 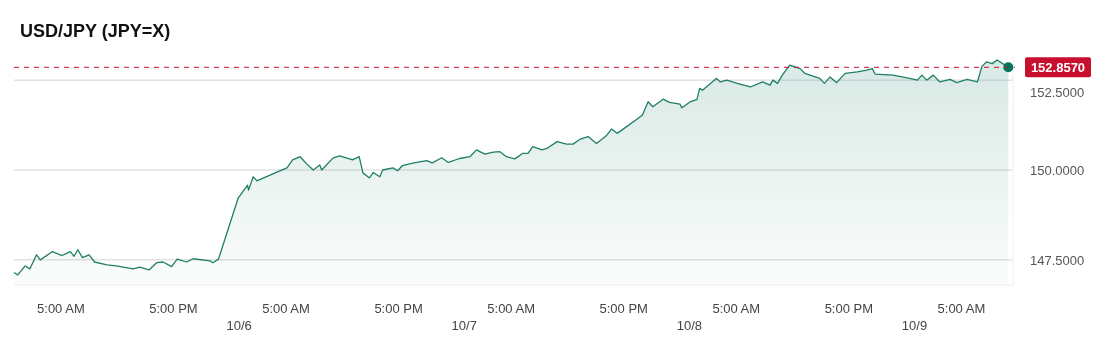 I want to click on x2-tick-label: 10/8, so click(x=689, y=325).